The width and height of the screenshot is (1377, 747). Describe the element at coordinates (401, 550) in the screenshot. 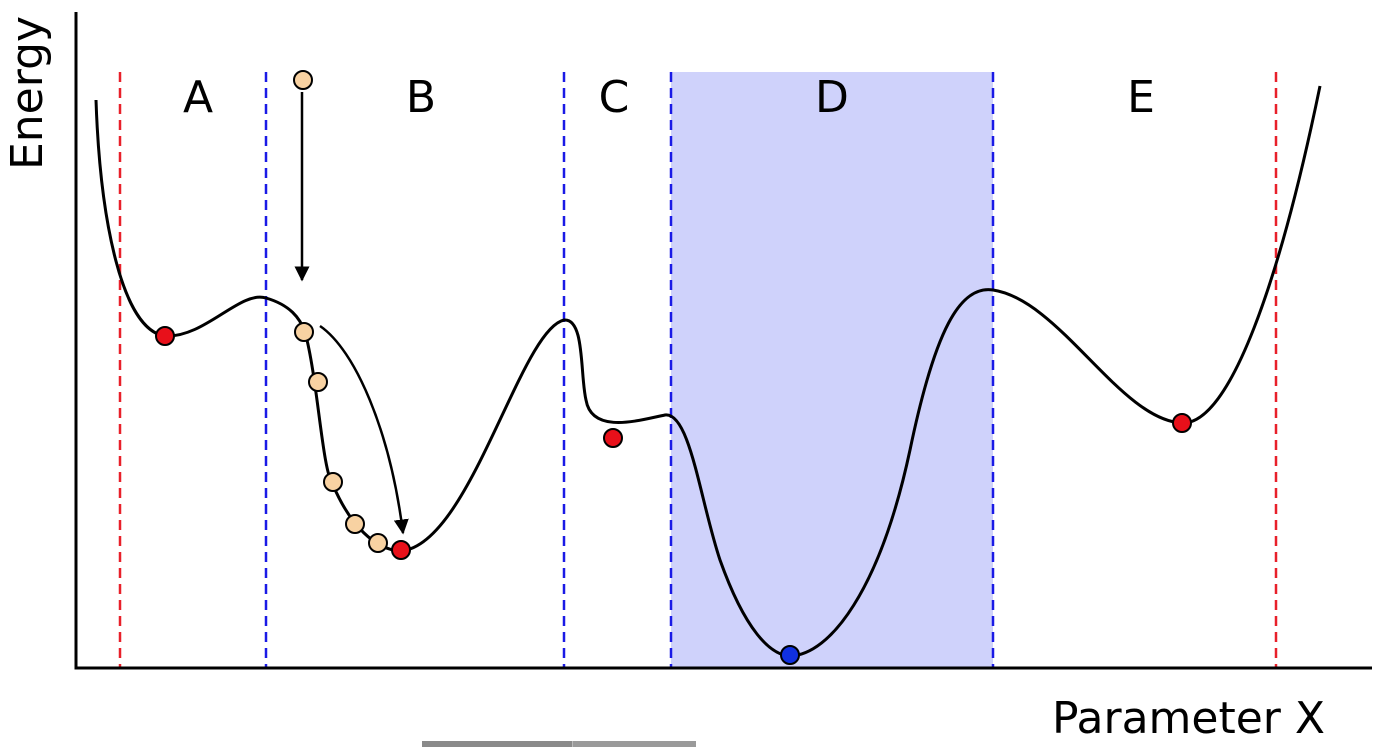

I see `local-minimum-b` at that location.